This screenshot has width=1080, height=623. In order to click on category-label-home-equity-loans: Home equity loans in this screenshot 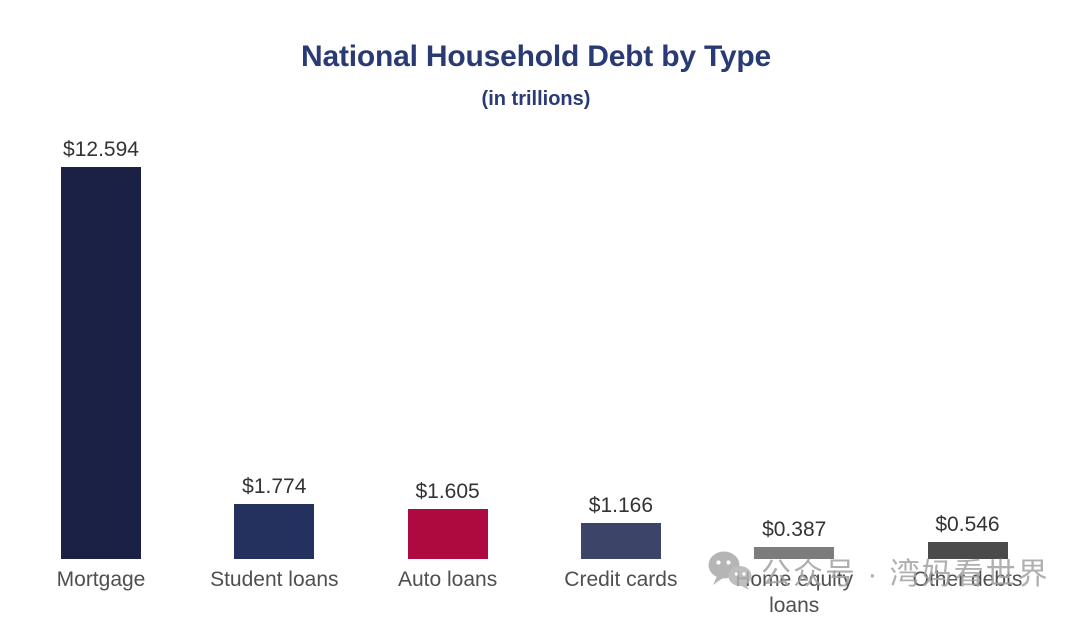, I will do `click(794, 592)`.